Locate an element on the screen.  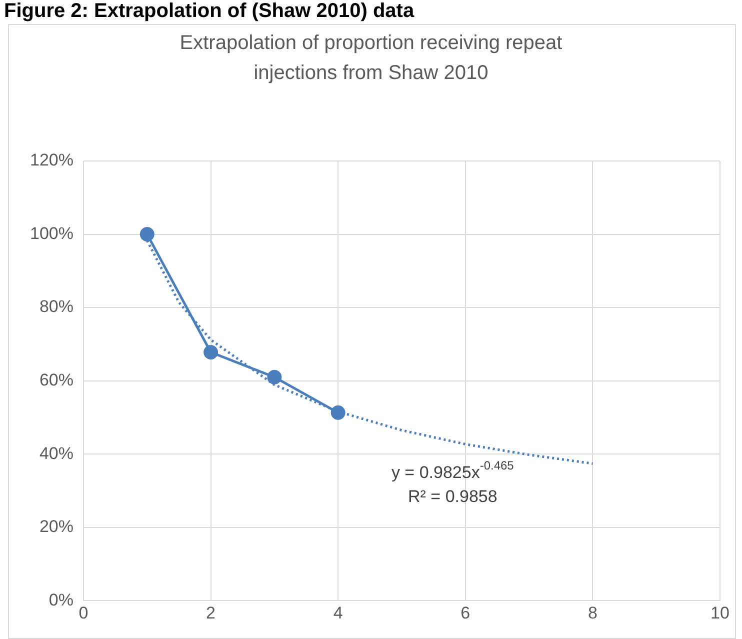
x-tick-label: 10 is located at coordinates (720, 612).